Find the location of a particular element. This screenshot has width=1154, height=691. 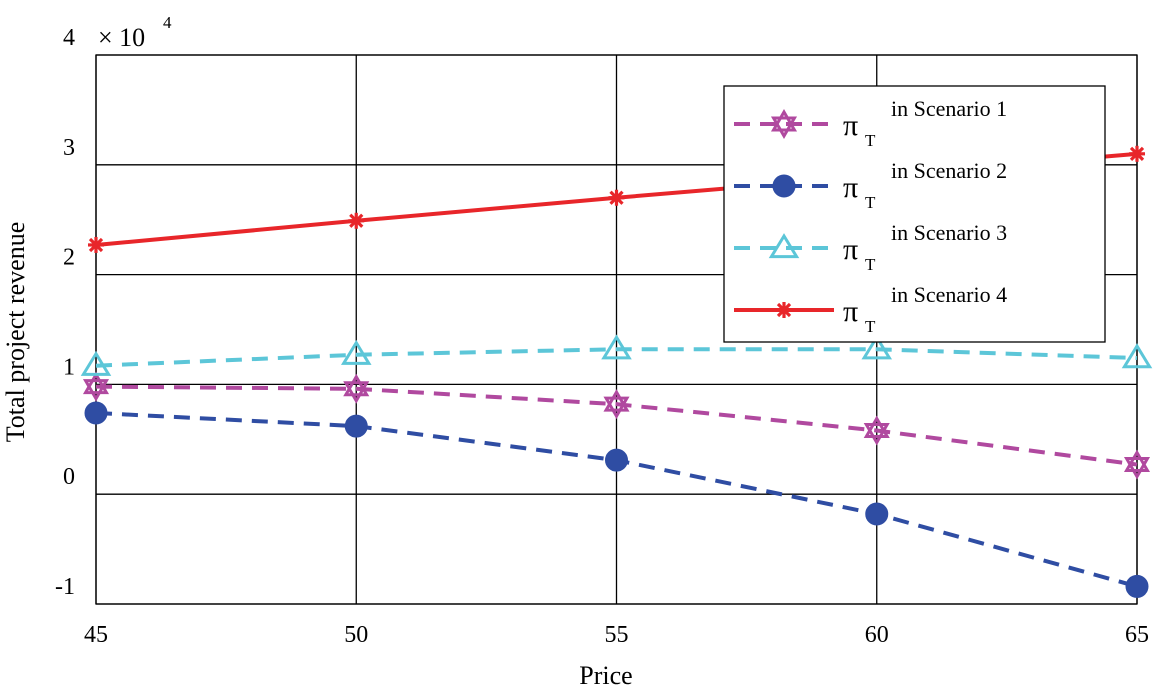

legend-label-3: in Scenario 3 is located at coordinates (949, 232).